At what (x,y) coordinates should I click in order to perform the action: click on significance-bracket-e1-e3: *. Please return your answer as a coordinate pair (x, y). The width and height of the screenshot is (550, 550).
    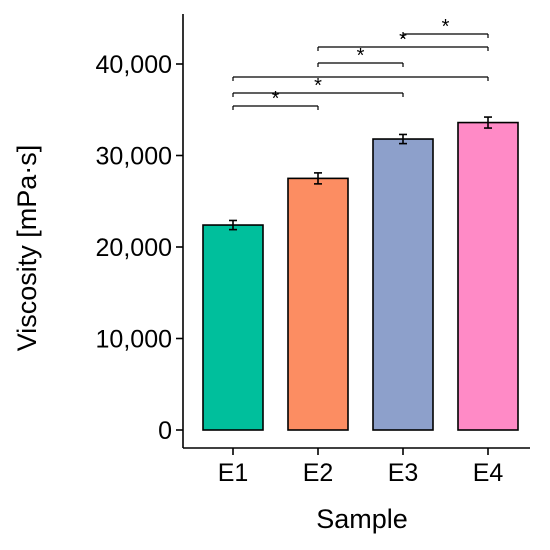
    Looking at the image, I should click on (318, 86).